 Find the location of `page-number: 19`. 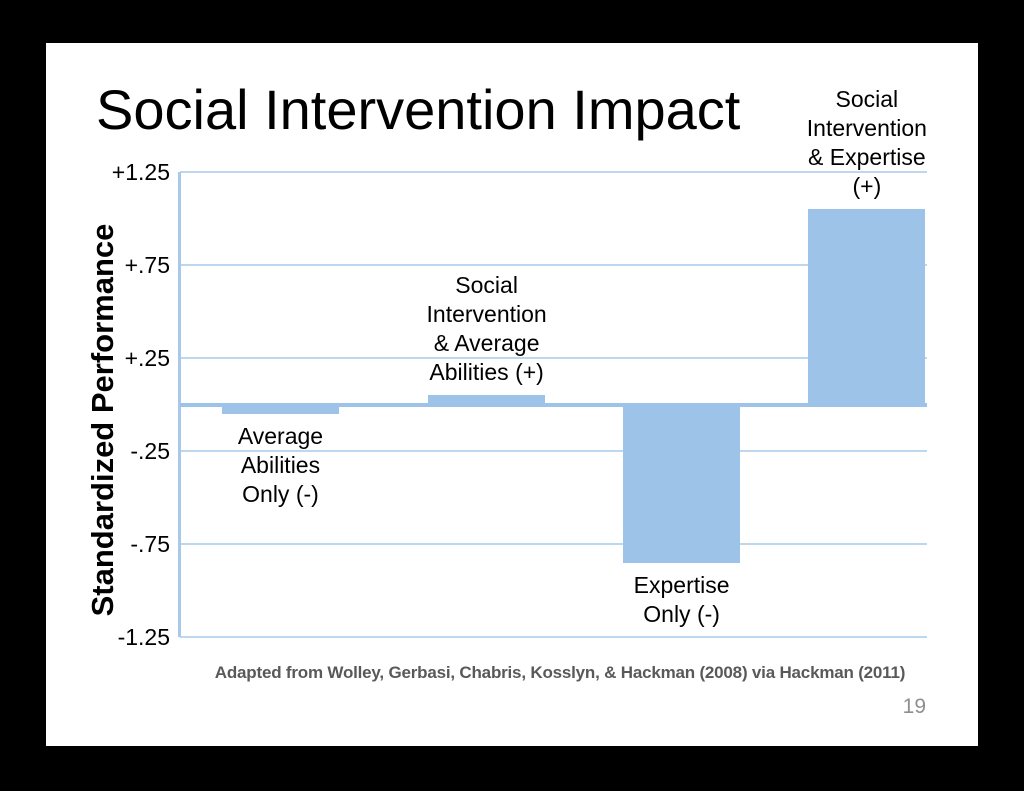

page-number: 19 is located at coordinates (914, 706).